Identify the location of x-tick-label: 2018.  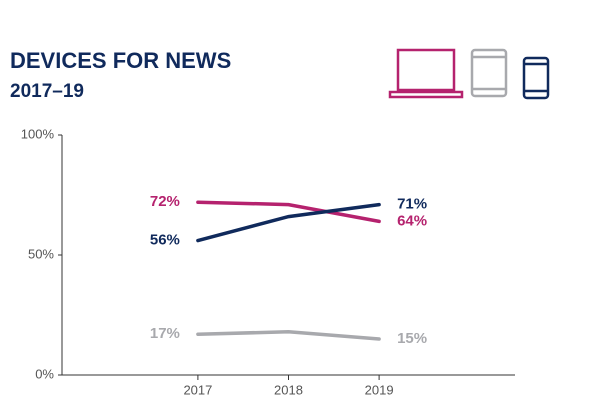
(288, 389).